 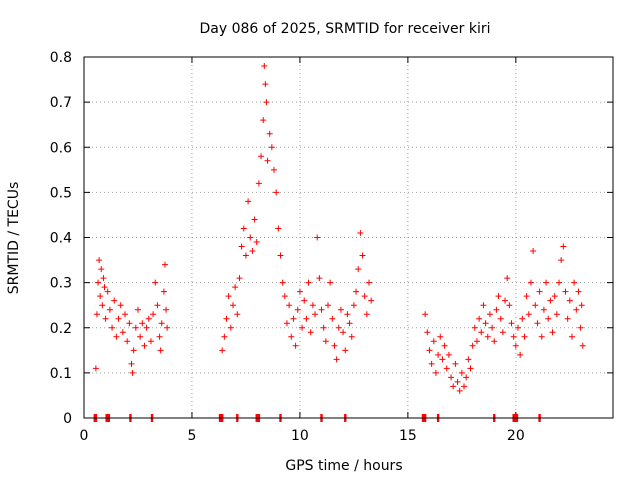 I want to click on x-tick-label: 10, so click(x=300, y=436).